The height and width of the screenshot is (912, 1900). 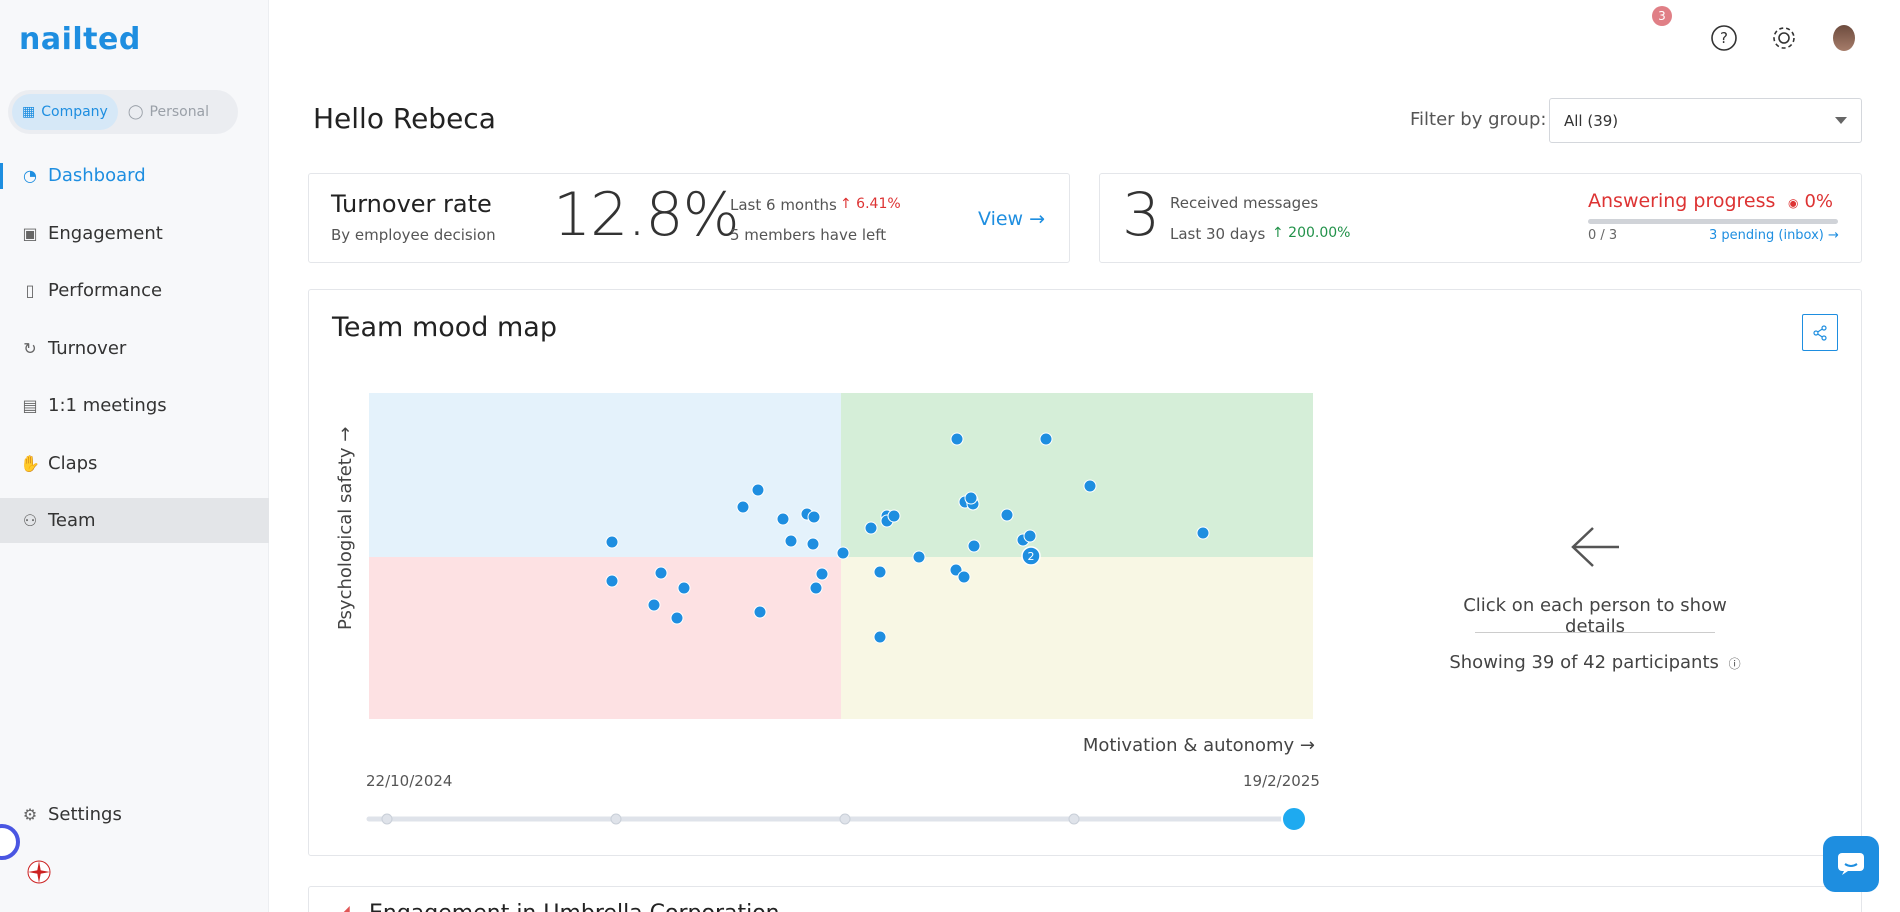 I want to click on personal-mode-button: ◯ Personal, so click(x=168, y=112).